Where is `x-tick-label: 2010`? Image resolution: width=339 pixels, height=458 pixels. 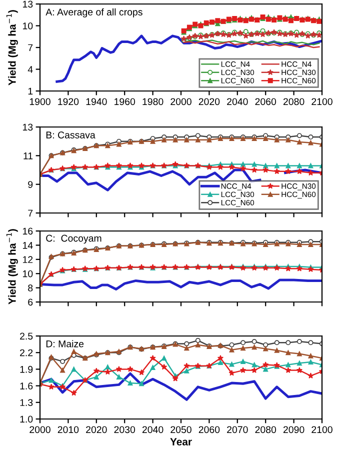
x-tick-label: 2010 is located at coordinates (68, 430).